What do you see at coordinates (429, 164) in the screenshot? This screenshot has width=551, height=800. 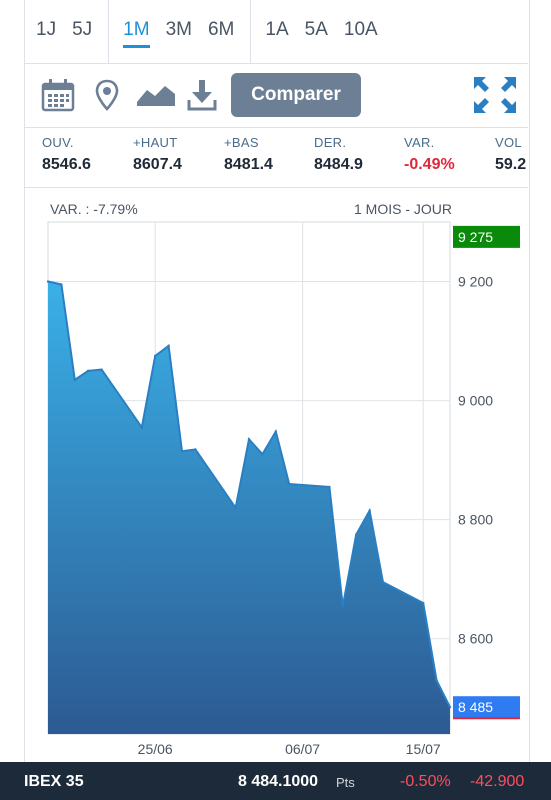 I see `stat-var-value: -0.49%` at bounding box center [429, 164].